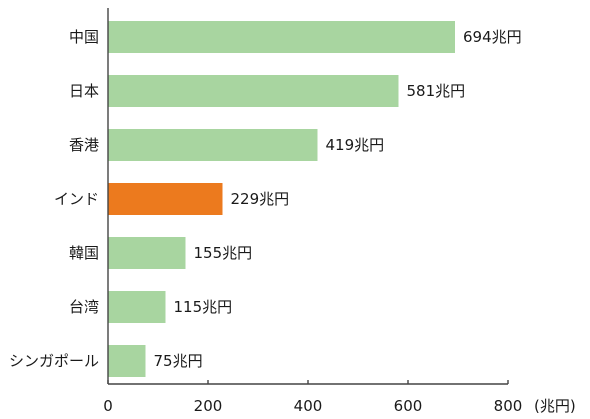 Image resolution: width=590 pixels, height=419 pixels. I want to click on data-label: 229兆円, so click(260, 199).